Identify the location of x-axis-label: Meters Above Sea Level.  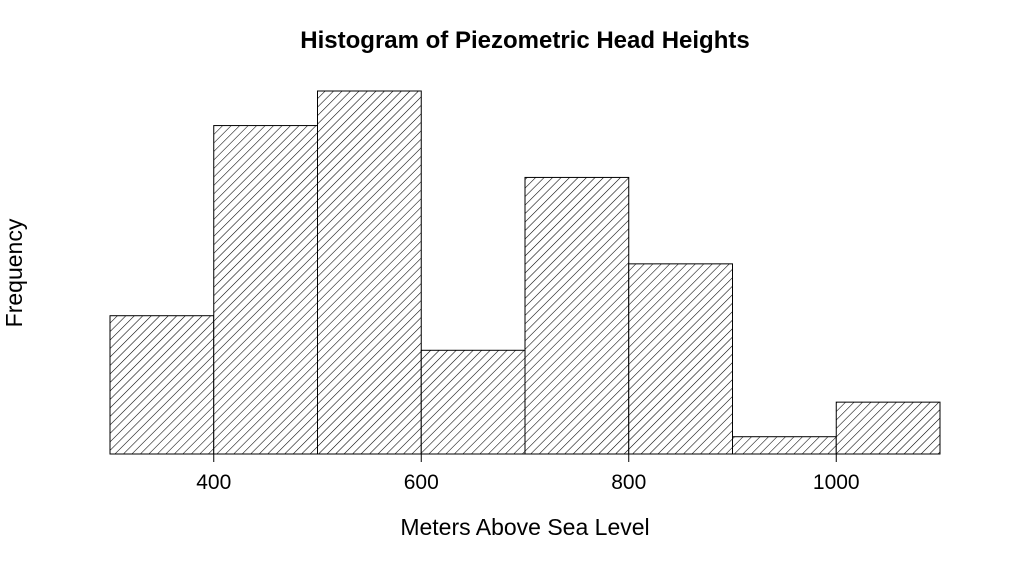
(524, 527).